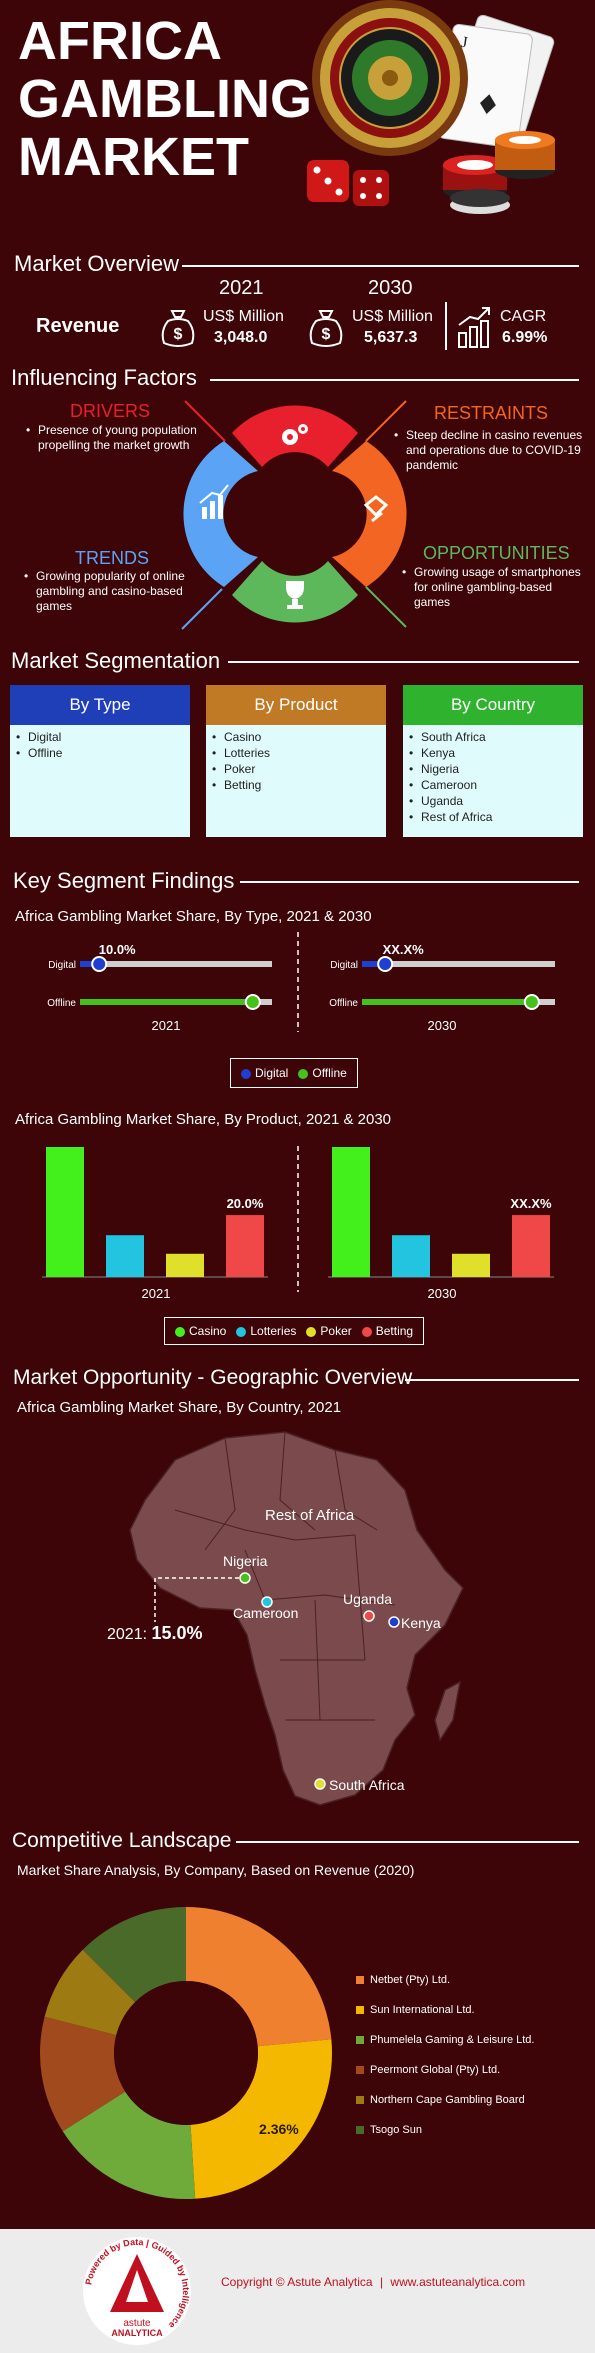 Image resolution: width=595 pixels, height=2353 pixels. What do you see at coordinates (336, 1331) in the screenshot?
I see `legend-label: Poker` at bounding box center [336, 1331].